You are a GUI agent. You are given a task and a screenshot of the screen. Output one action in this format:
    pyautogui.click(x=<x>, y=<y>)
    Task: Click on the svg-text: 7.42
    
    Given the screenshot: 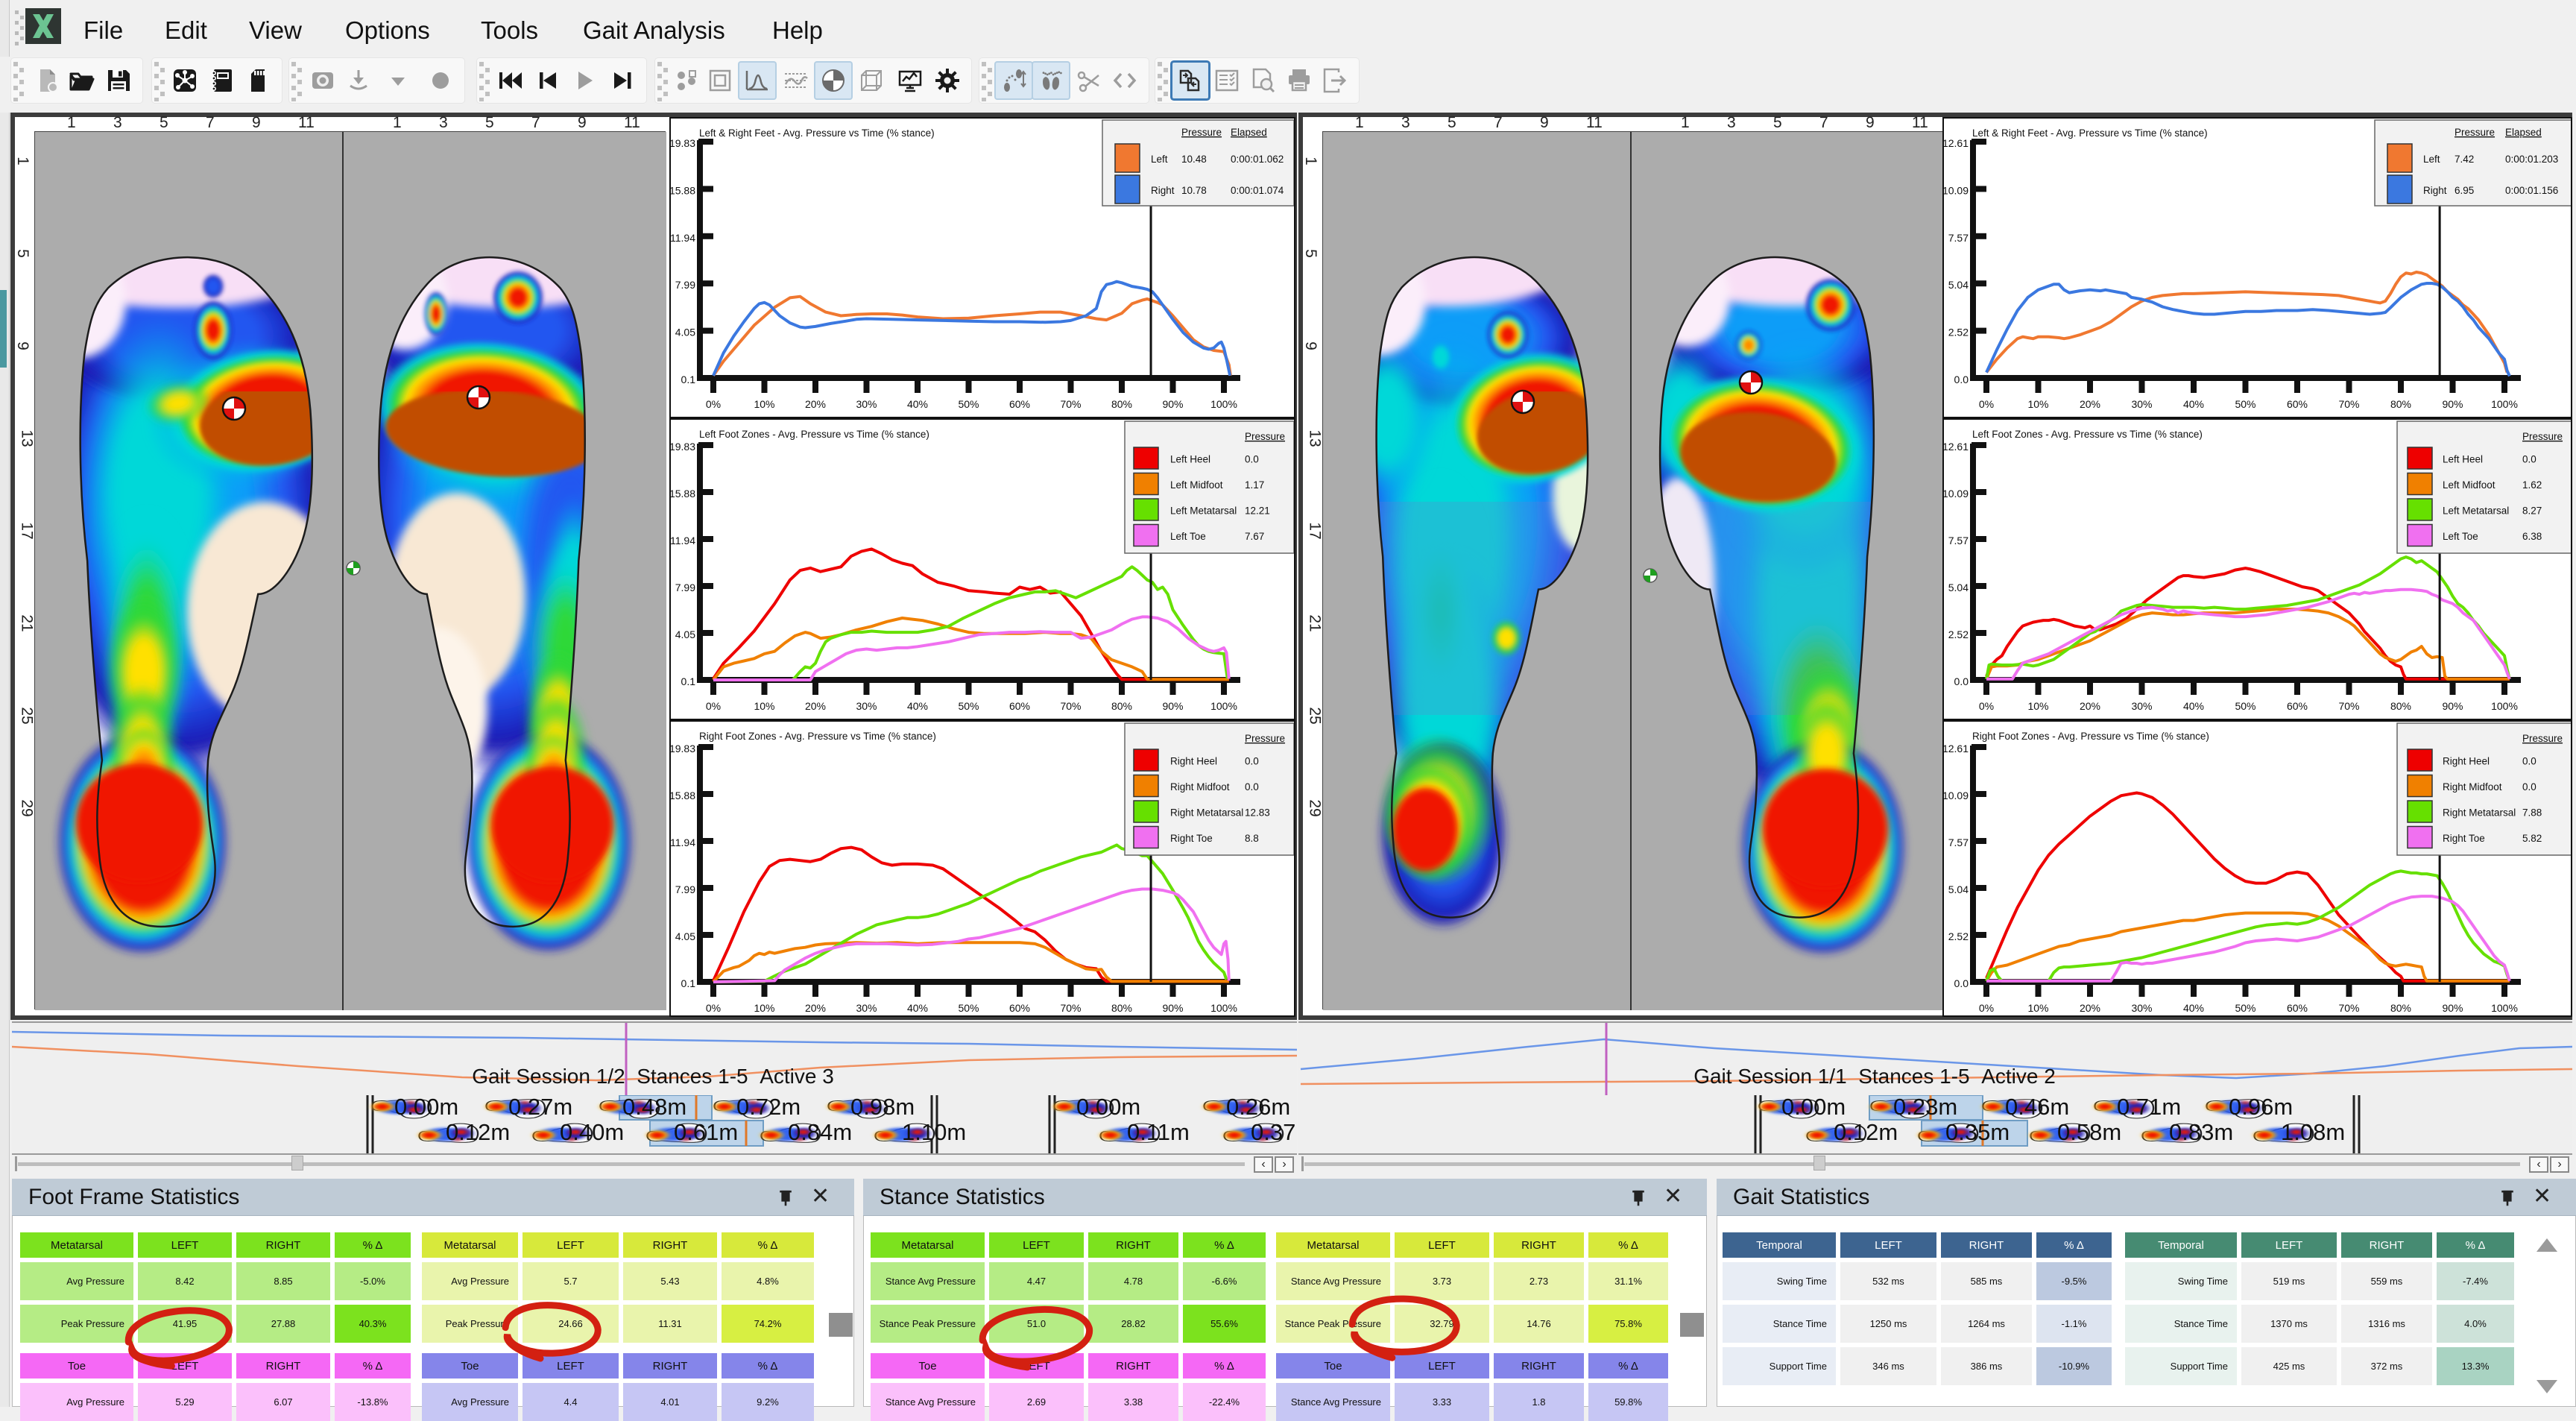 What is the action you would take?
    pyautogui.click(x=2464, y=159)
    